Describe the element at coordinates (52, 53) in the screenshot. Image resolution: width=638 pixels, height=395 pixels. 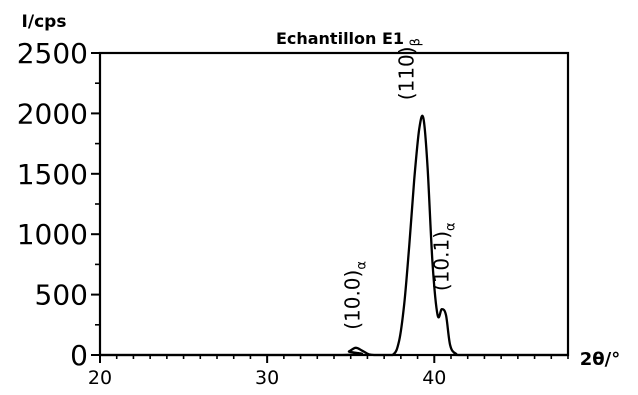
I see `y-tick-label: 2500` at that location.